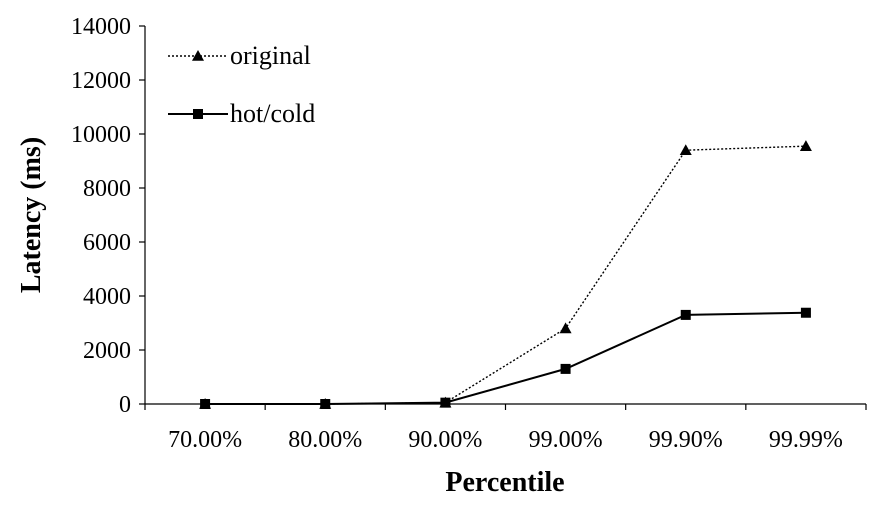 This screenshot has width=886, height=522. What do you see at coordinates (107, 297) in the screenshot?
I see `y-tick-label: 4000` at bounding box center [107, 297].